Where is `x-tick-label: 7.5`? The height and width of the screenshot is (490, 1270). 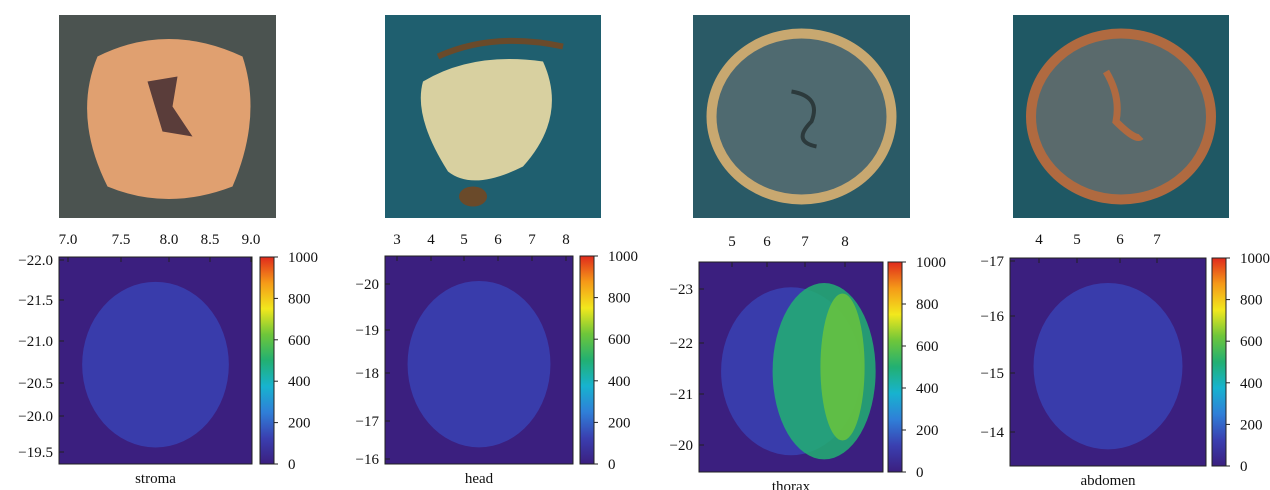 x-tick-label: 7.5 is located at coordinates (121, 240).